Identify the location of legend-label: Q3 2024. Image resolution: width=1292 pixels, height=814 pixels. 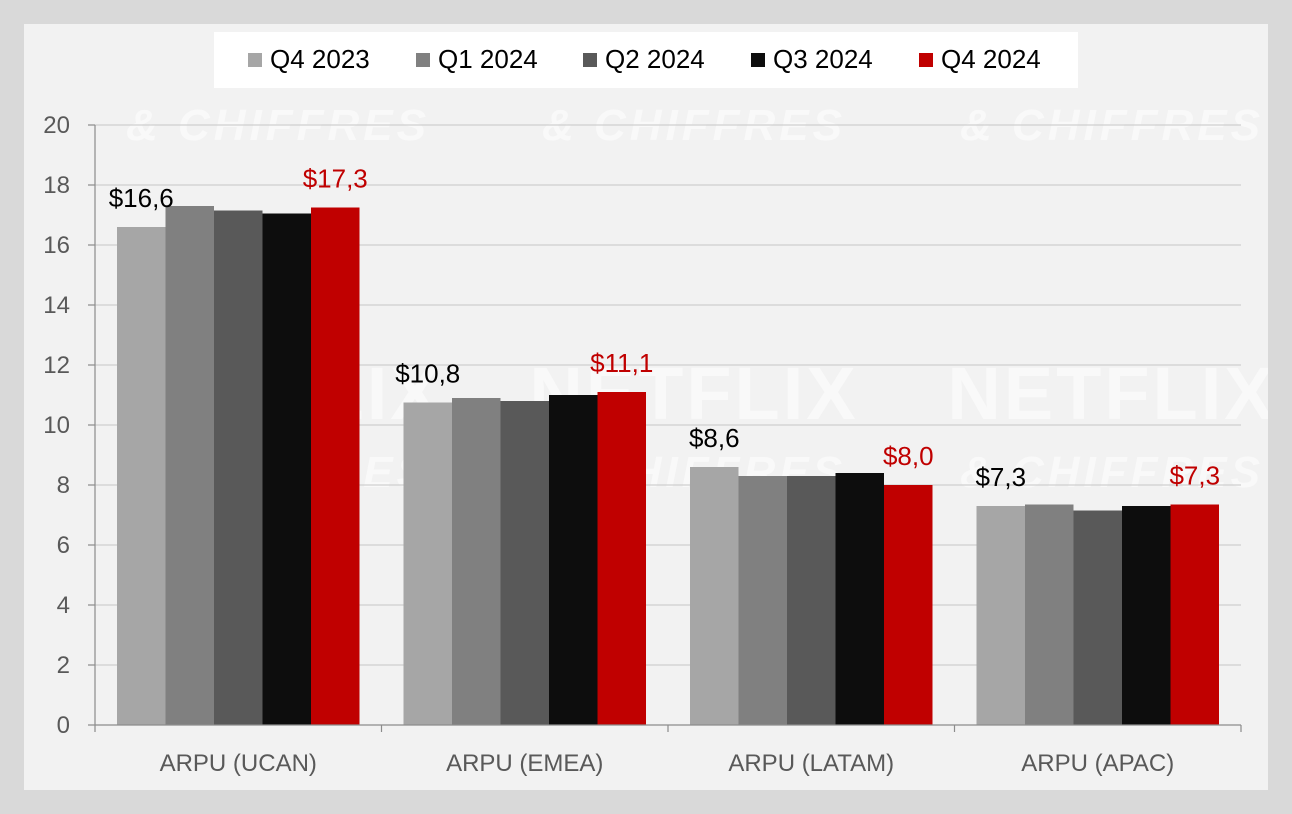
(823, 59).